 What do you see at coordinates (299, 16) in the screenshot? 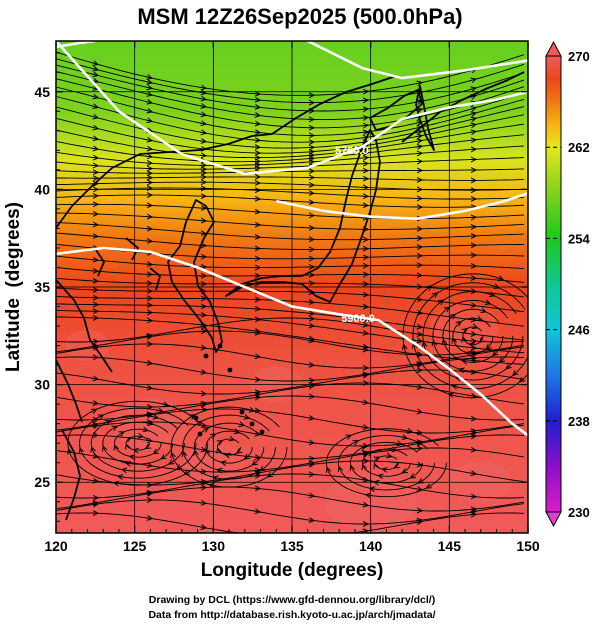
I see `chart-title: MSM 12Z26Sep2025 (500.0hPa)` at bounding box center [299, 16].